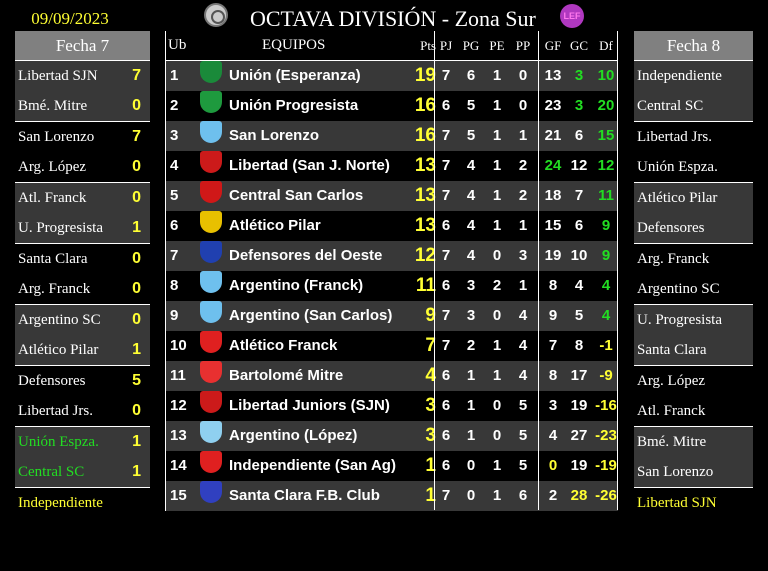 The width and height of the screenshot is (768, 571). I want to click on match-home-row: Defensores 5, so click(82, 381).